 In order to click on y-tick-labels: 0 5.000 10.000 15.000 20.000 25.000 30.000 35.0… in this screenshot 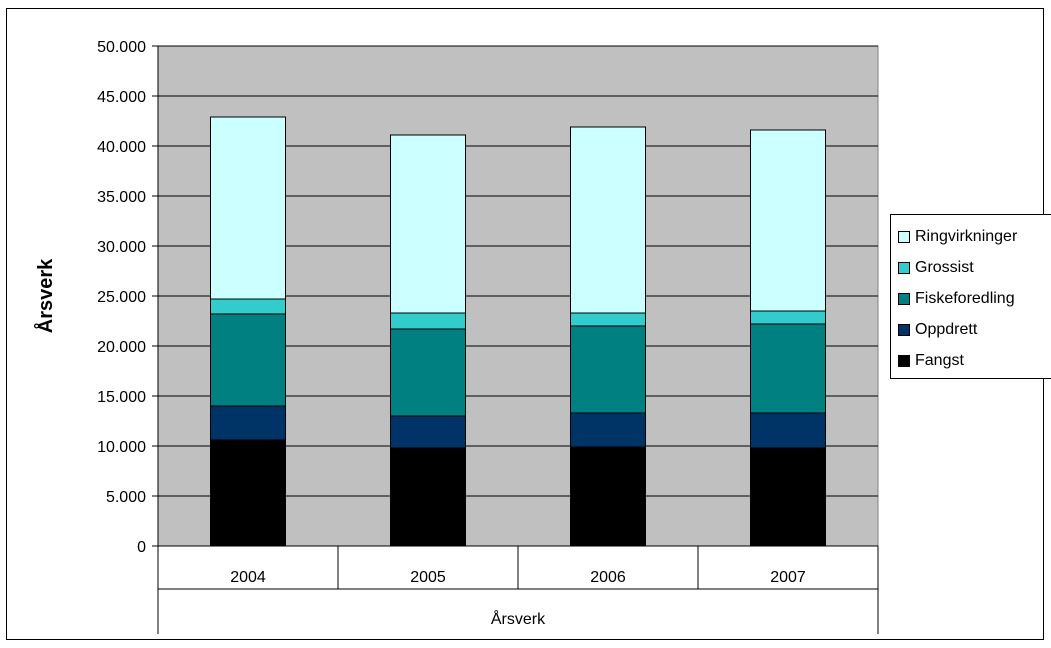, I will do `click(121, 297)`.